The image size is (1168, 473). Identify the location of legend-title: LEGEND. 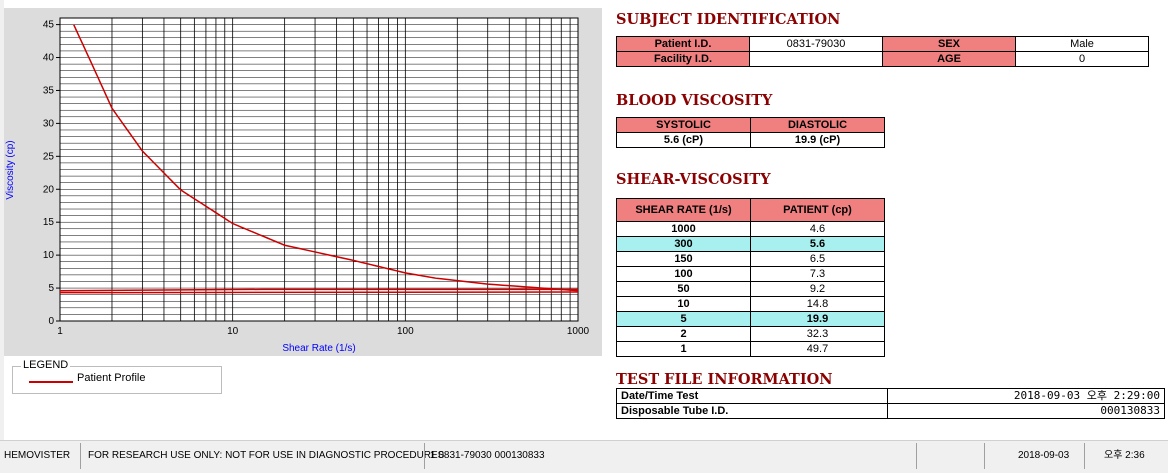
(46, 365).